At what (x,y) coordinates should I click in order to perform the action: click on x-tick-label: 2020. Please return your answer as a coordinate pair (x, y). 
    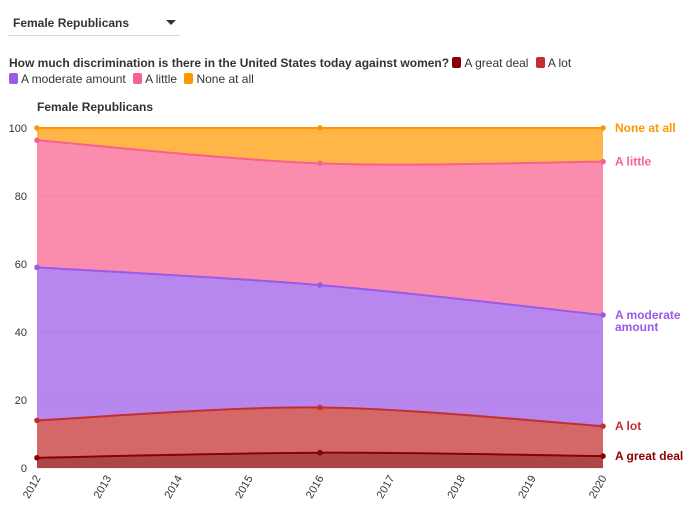
    Looking at the image, I should click on (598, 487).